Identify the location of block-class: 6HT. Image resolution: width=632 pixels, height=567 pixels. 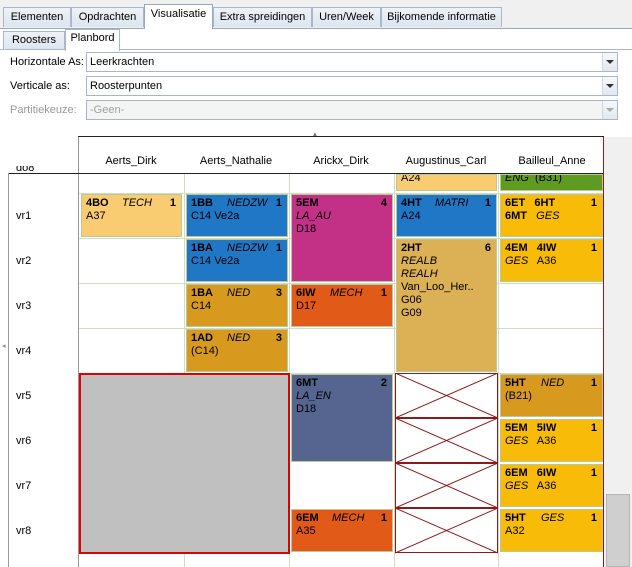
(545, 203).